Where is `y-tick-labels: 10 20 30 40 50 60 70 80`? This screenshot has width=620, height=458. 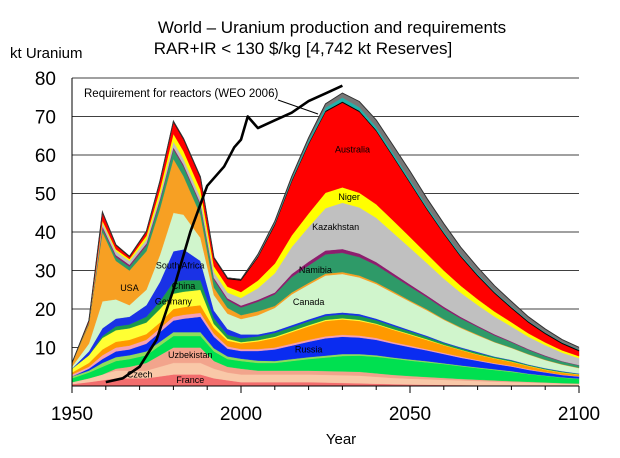 y-tick-labels: 10 20 30 40 50 60 70 80 is located at coordinates (45, 214).